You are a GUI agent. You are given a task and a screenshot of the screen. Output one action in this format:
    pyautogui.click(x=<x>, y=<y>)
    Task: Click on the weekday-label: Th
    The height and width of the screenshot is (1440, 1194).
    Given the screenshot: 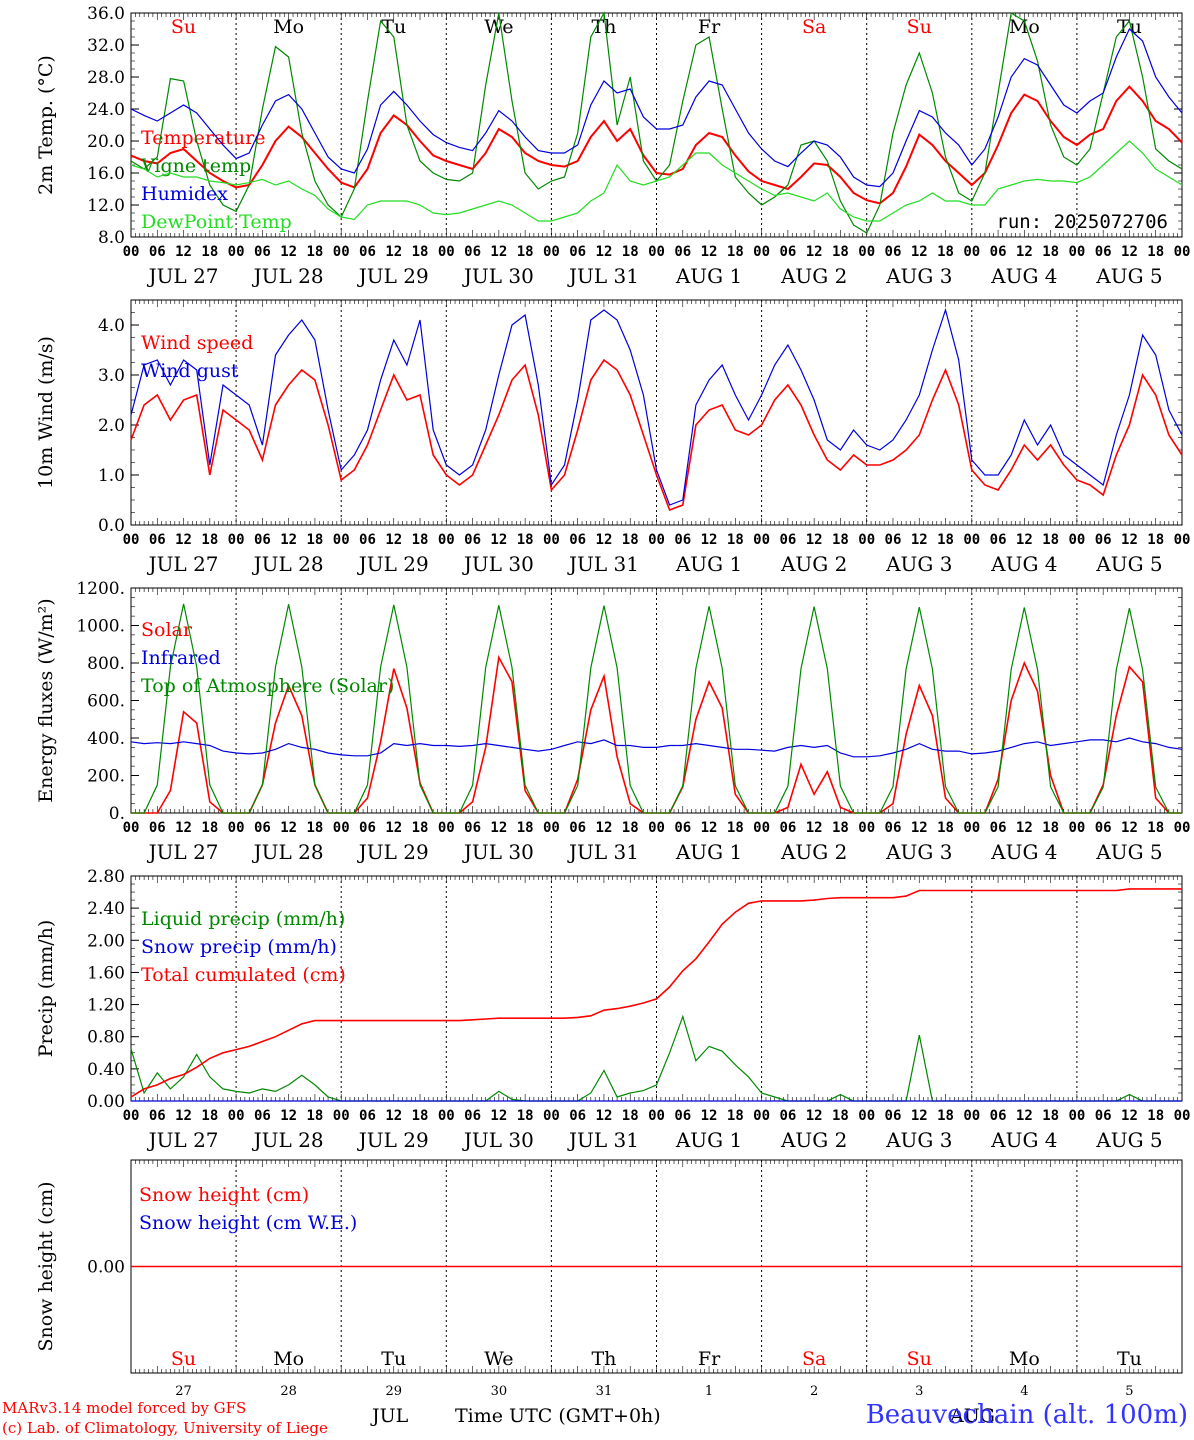 What is the action you would take?
    pyautogui.click(x=603, y=27)
    